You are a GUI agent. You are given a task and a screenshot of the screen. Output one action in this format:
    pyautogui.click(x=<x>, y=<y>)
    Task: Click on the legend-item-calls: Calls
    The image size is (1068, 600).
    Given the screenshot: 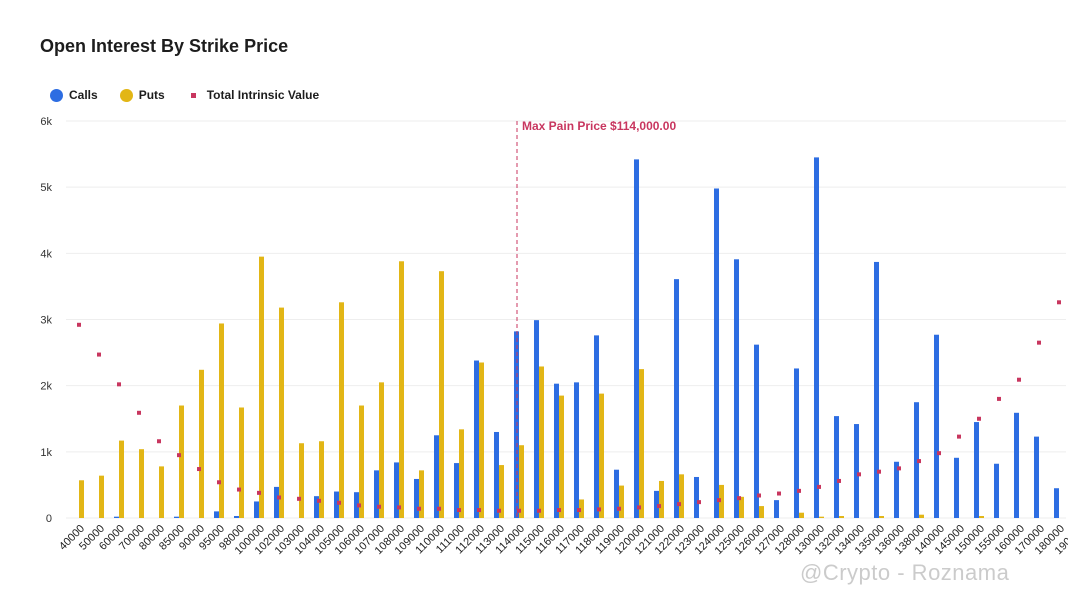 What is the action you would take?
    pyautogui.click(x=74, y=95)
    